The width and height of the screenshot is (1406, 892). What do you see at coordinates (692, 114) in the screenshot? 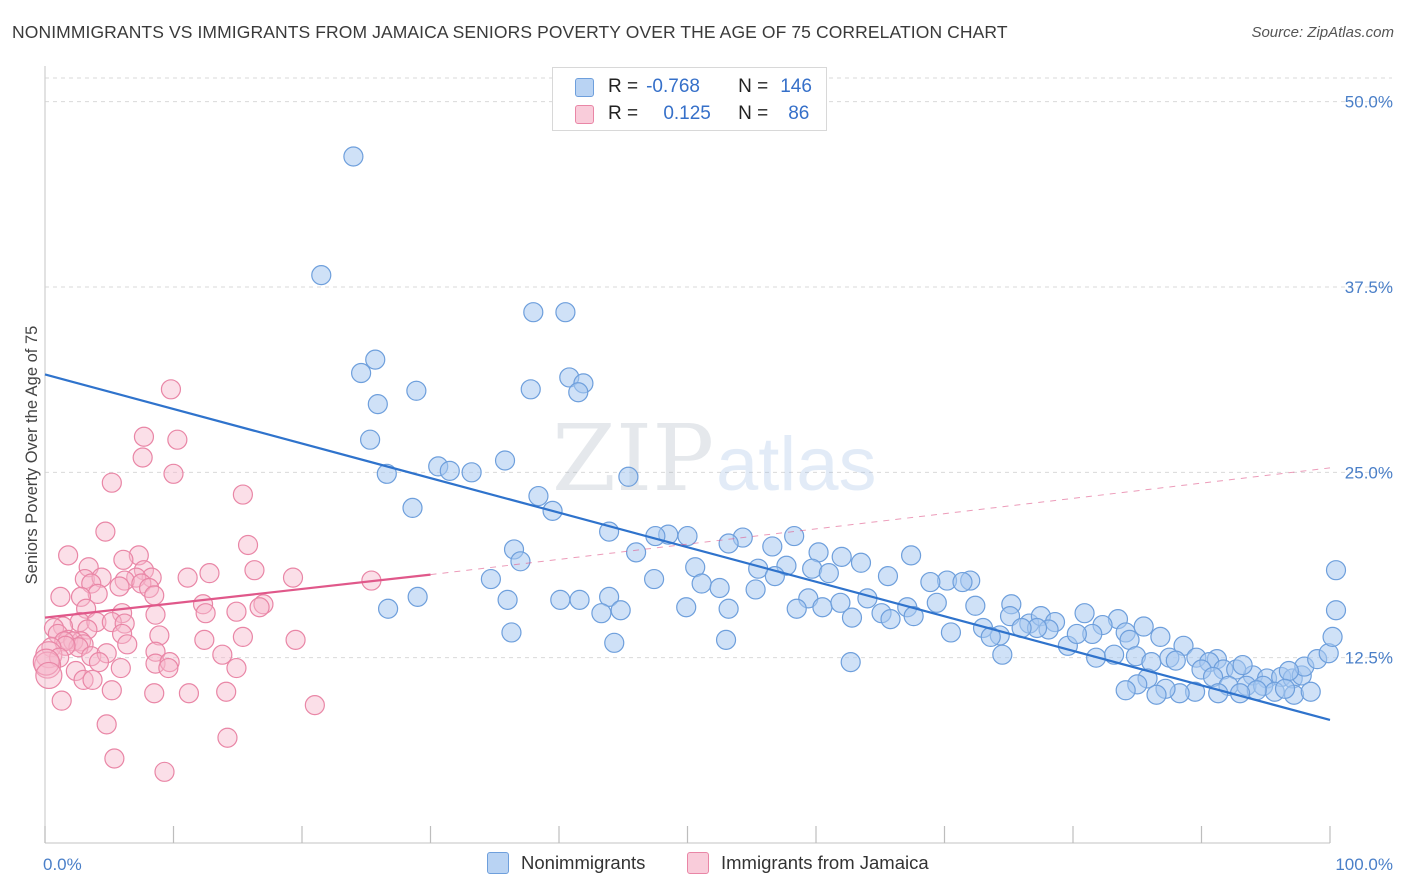
I see `legend-row-immigrants: R = 0.125 N = 86` at bounding box center [692, 114].